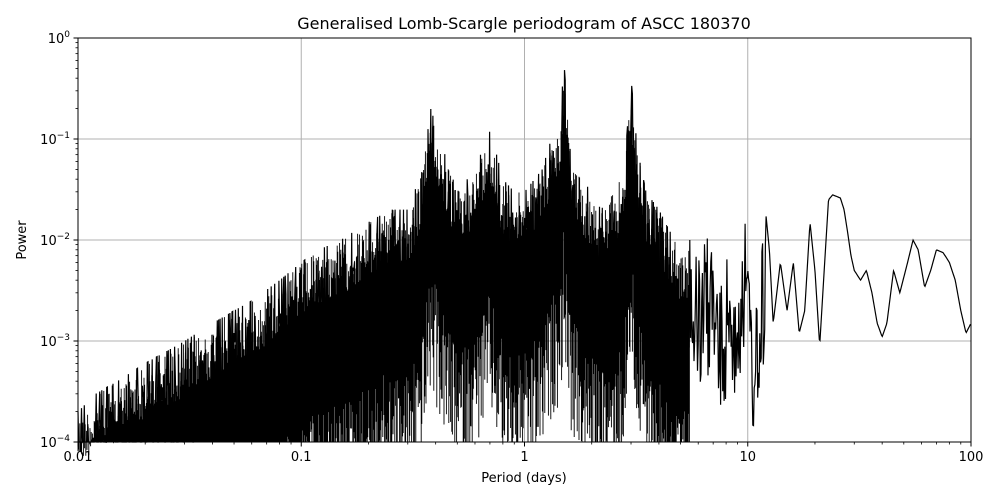 Image resolution: width=1000 pixels, height=500 pixels. Describe the element at coordinates (55, 139) in the screenshot. I see `y-tick-label: 10⁻¹` at that location.